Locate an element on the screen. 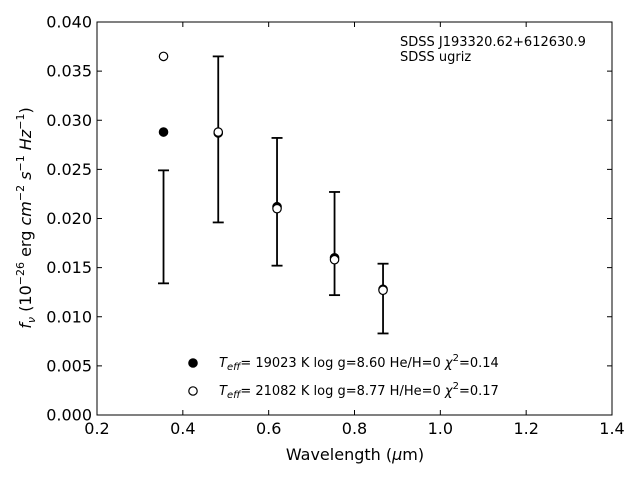  x-axis-label-unit: m) is located at coordinates (413, 454).